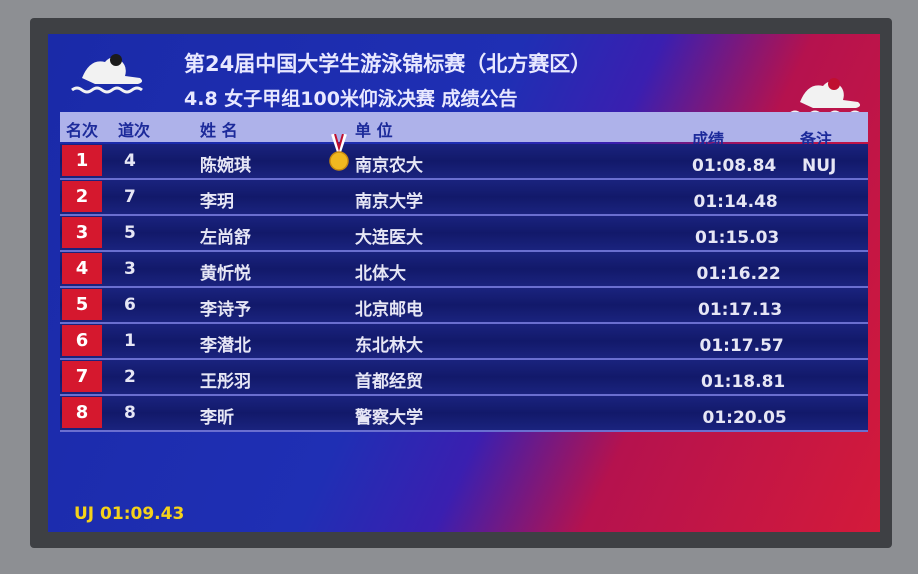 The height and width of the screenshot is (574, 918). I want to click on result-time: 01:18.81, so click(743, 382).